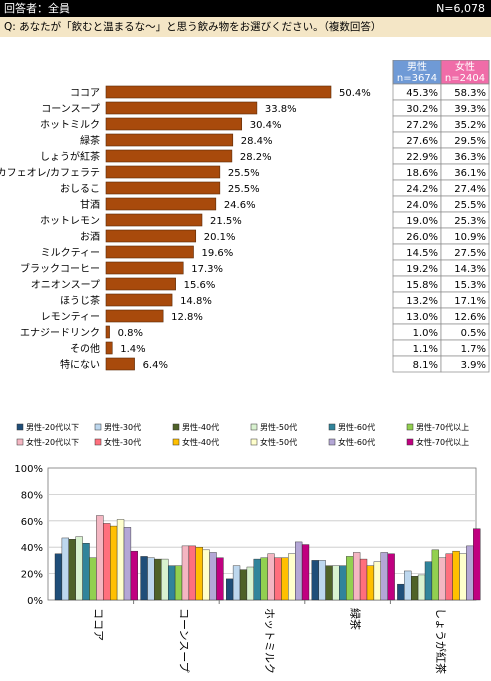 The width and height of the screenshot is (491, 681). Describe the element at coordinates (70, 125) in the screenshot. I see `category-label: ホットミルク` at that location.